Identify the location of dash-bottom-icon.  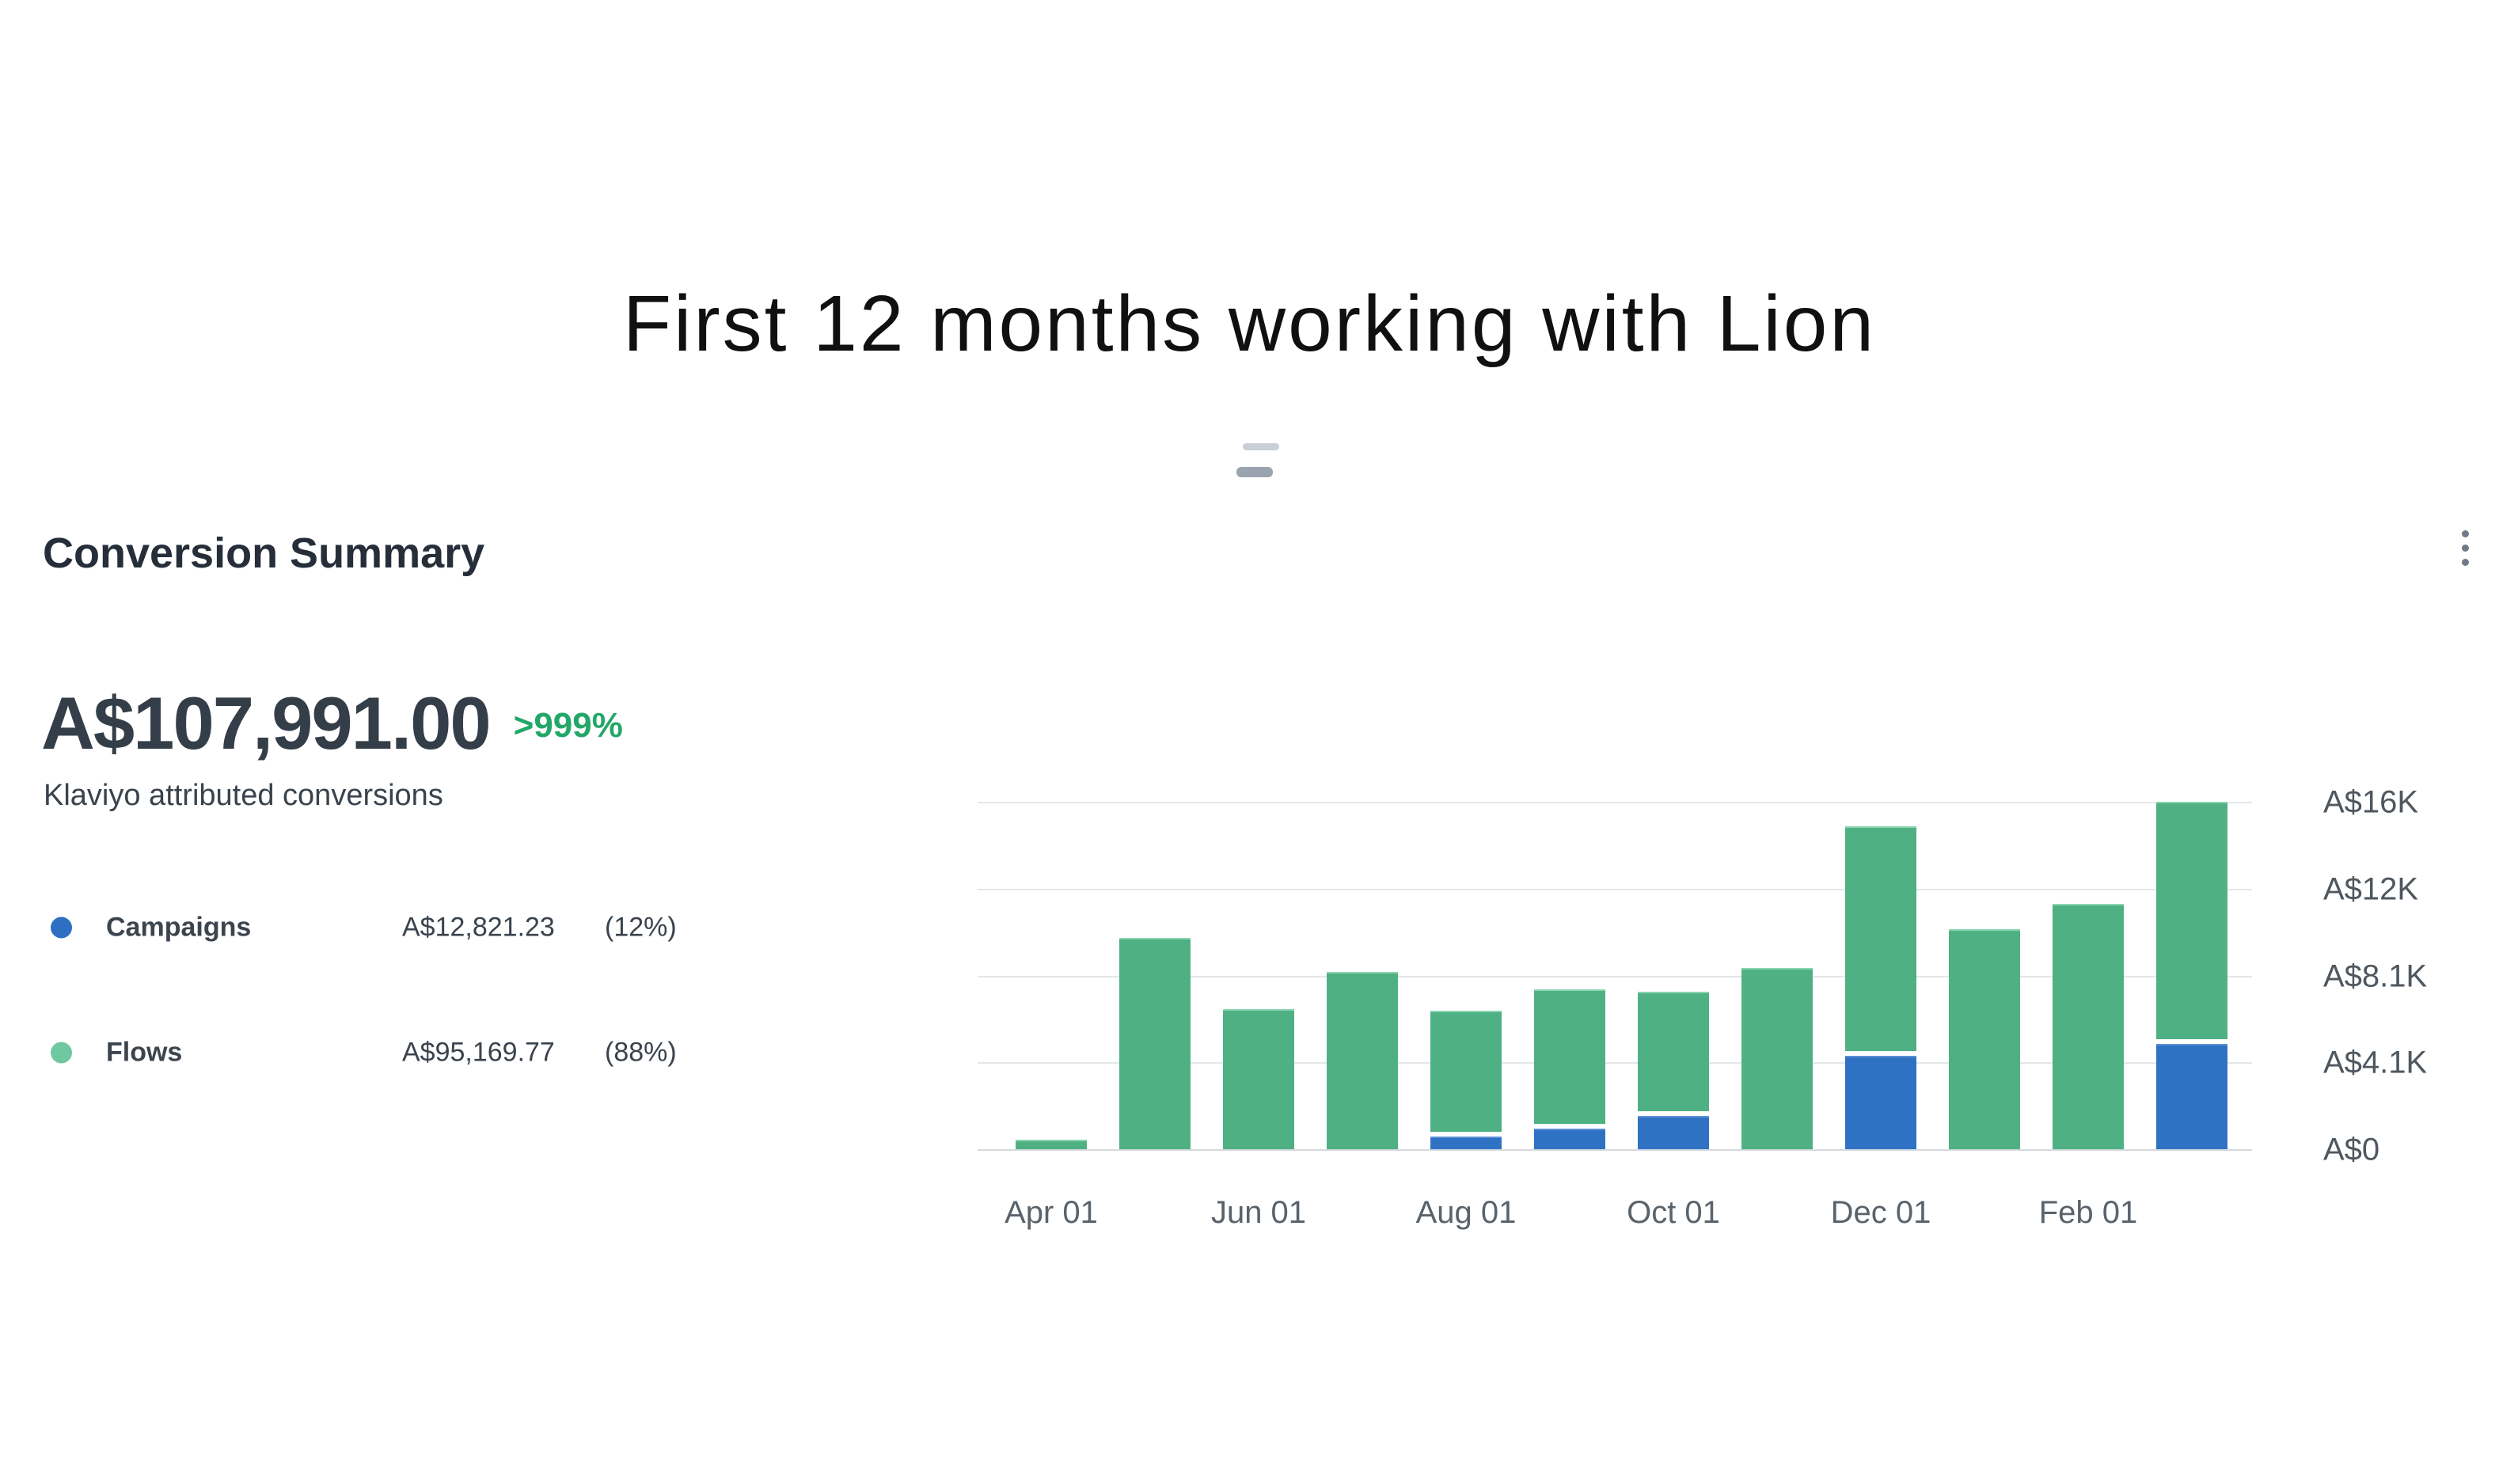
(1254, 472).